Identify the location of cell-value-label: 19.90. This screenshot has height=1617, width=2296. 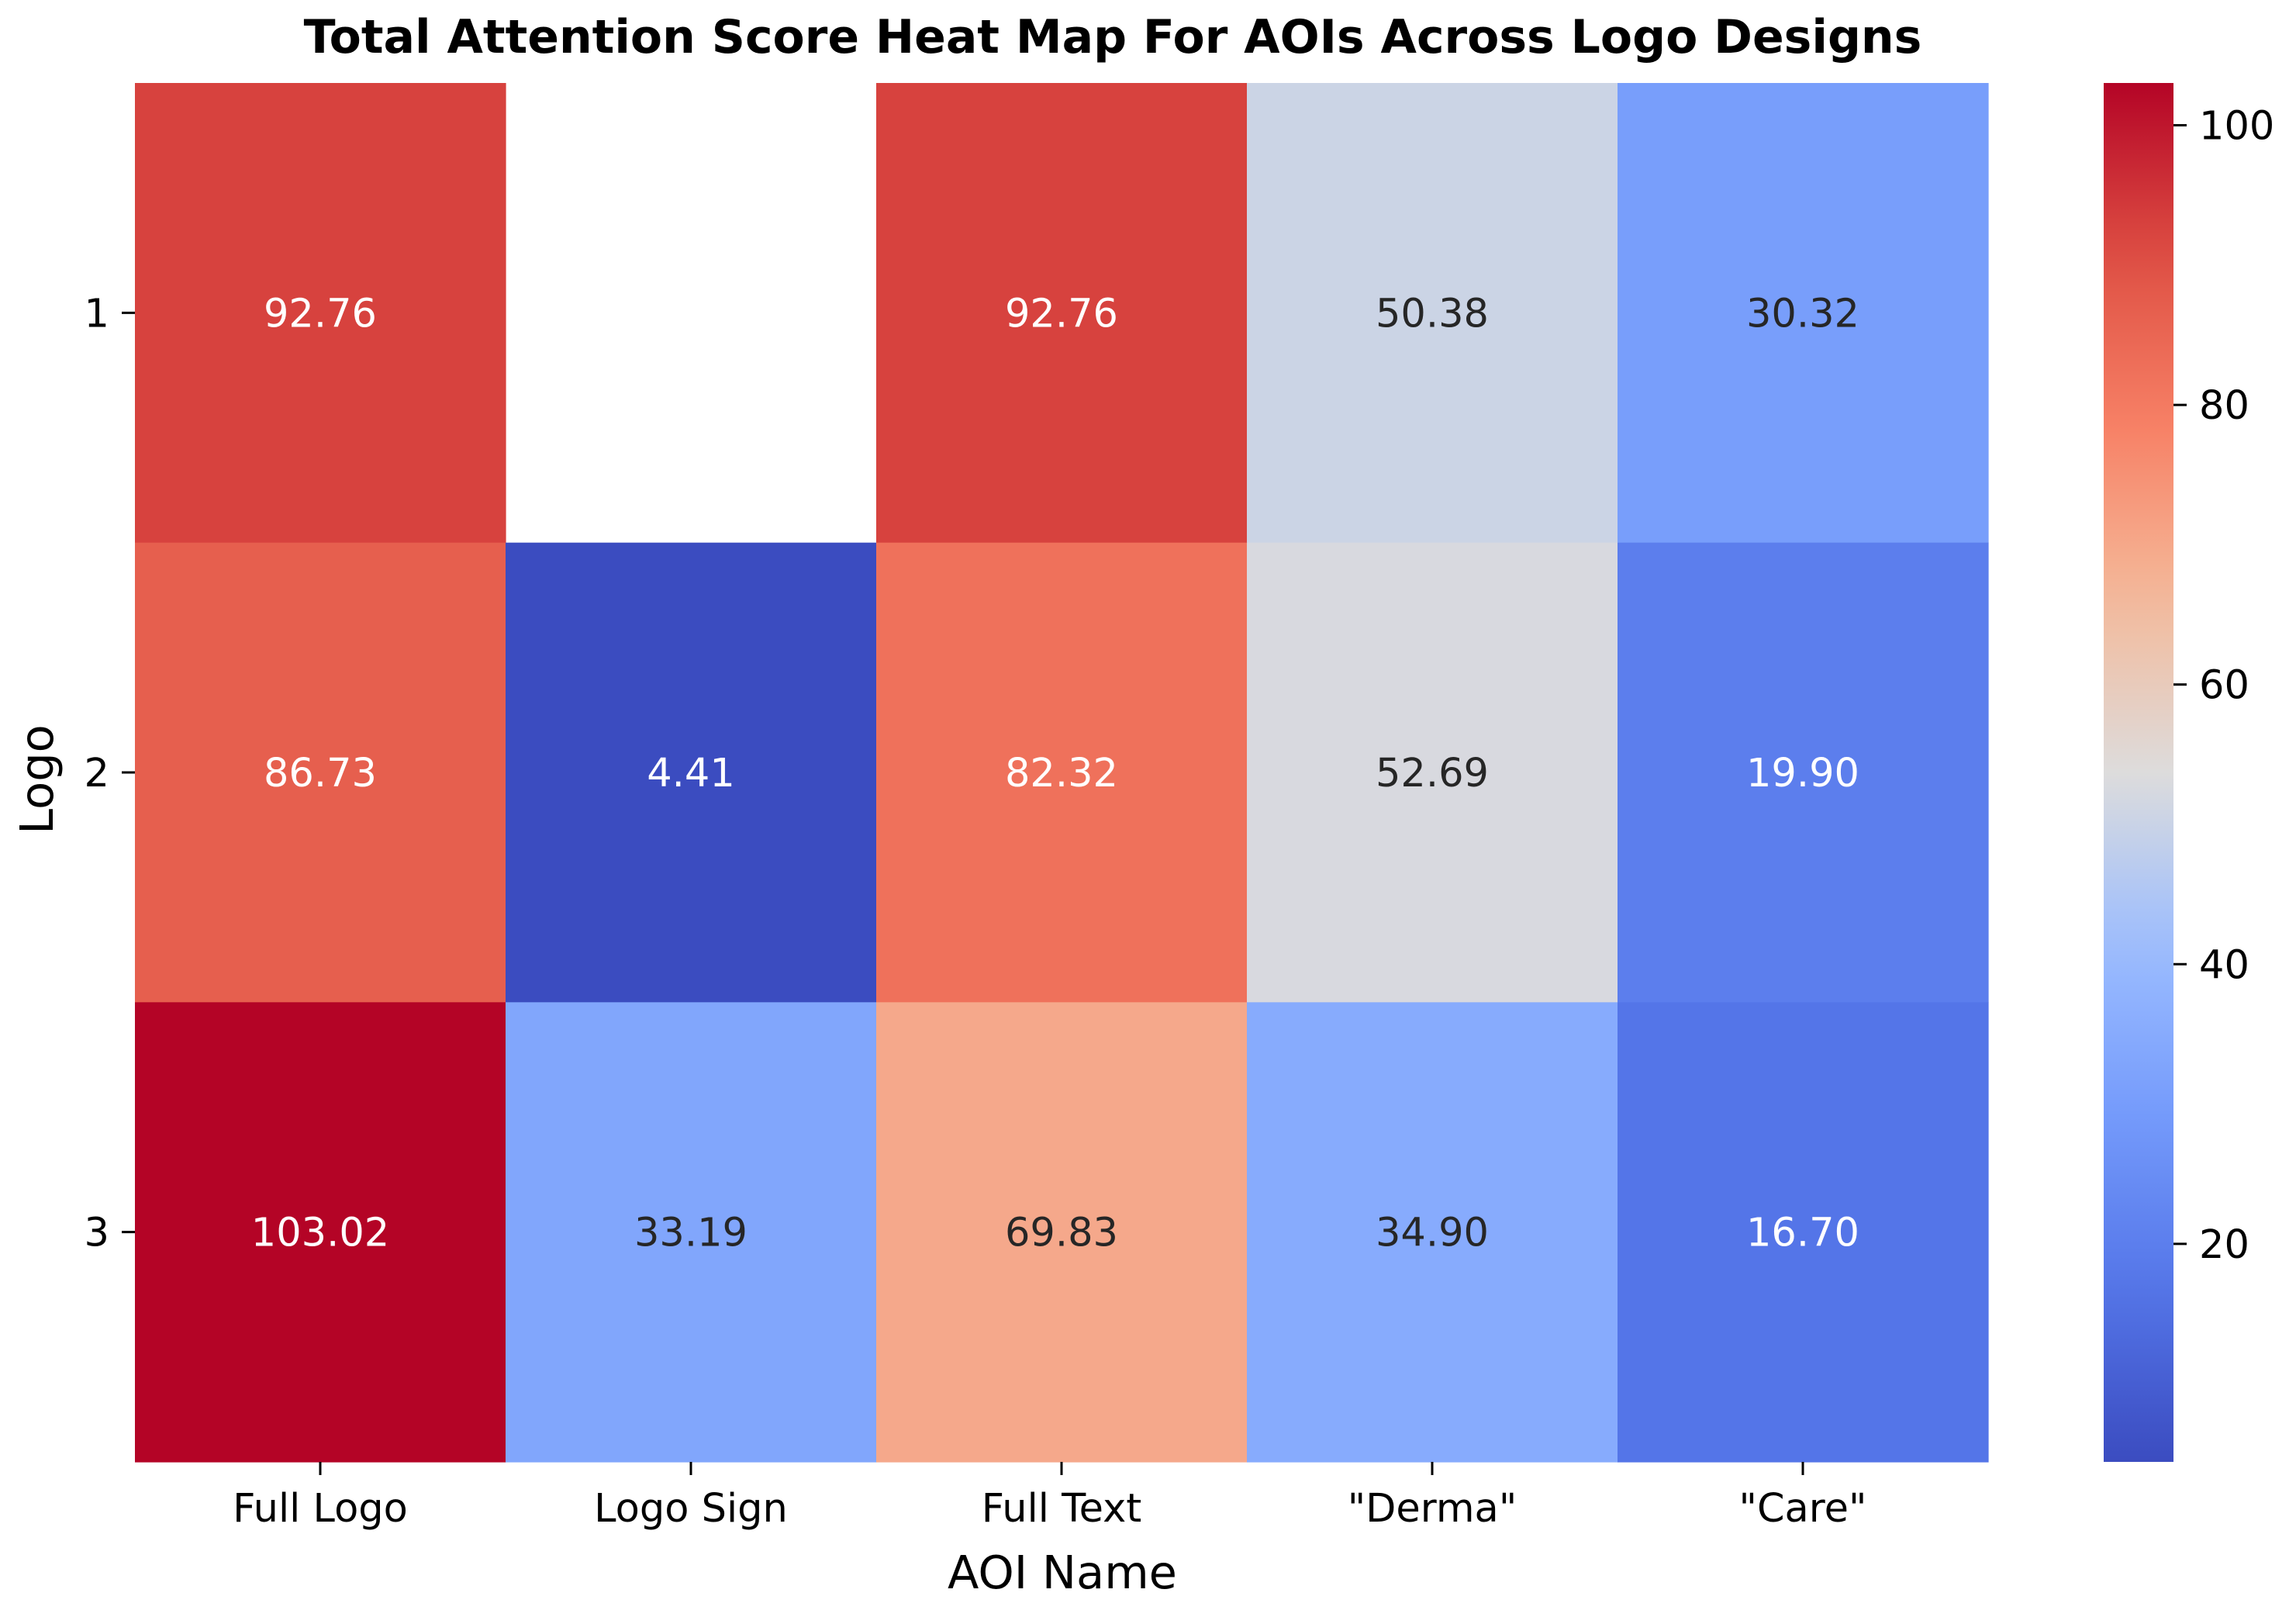
(1802, 773).